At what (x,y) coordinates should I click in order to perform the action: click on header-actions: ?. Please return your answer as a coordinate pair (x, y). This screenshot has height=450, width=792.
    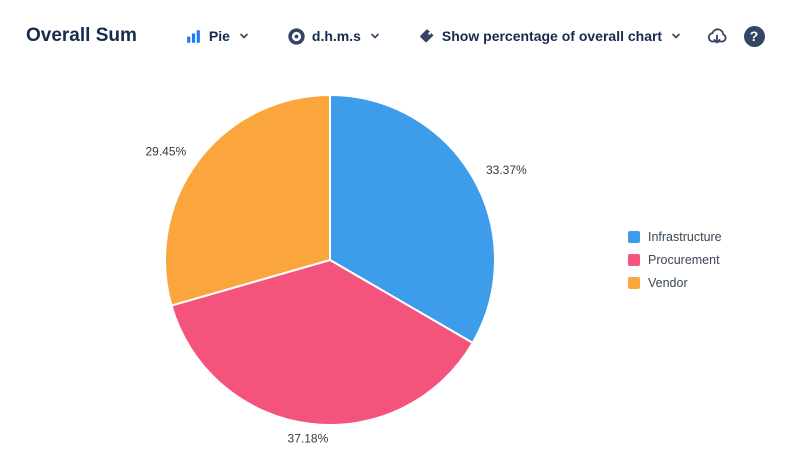
    Looking at the image, I should click on (735, 36).